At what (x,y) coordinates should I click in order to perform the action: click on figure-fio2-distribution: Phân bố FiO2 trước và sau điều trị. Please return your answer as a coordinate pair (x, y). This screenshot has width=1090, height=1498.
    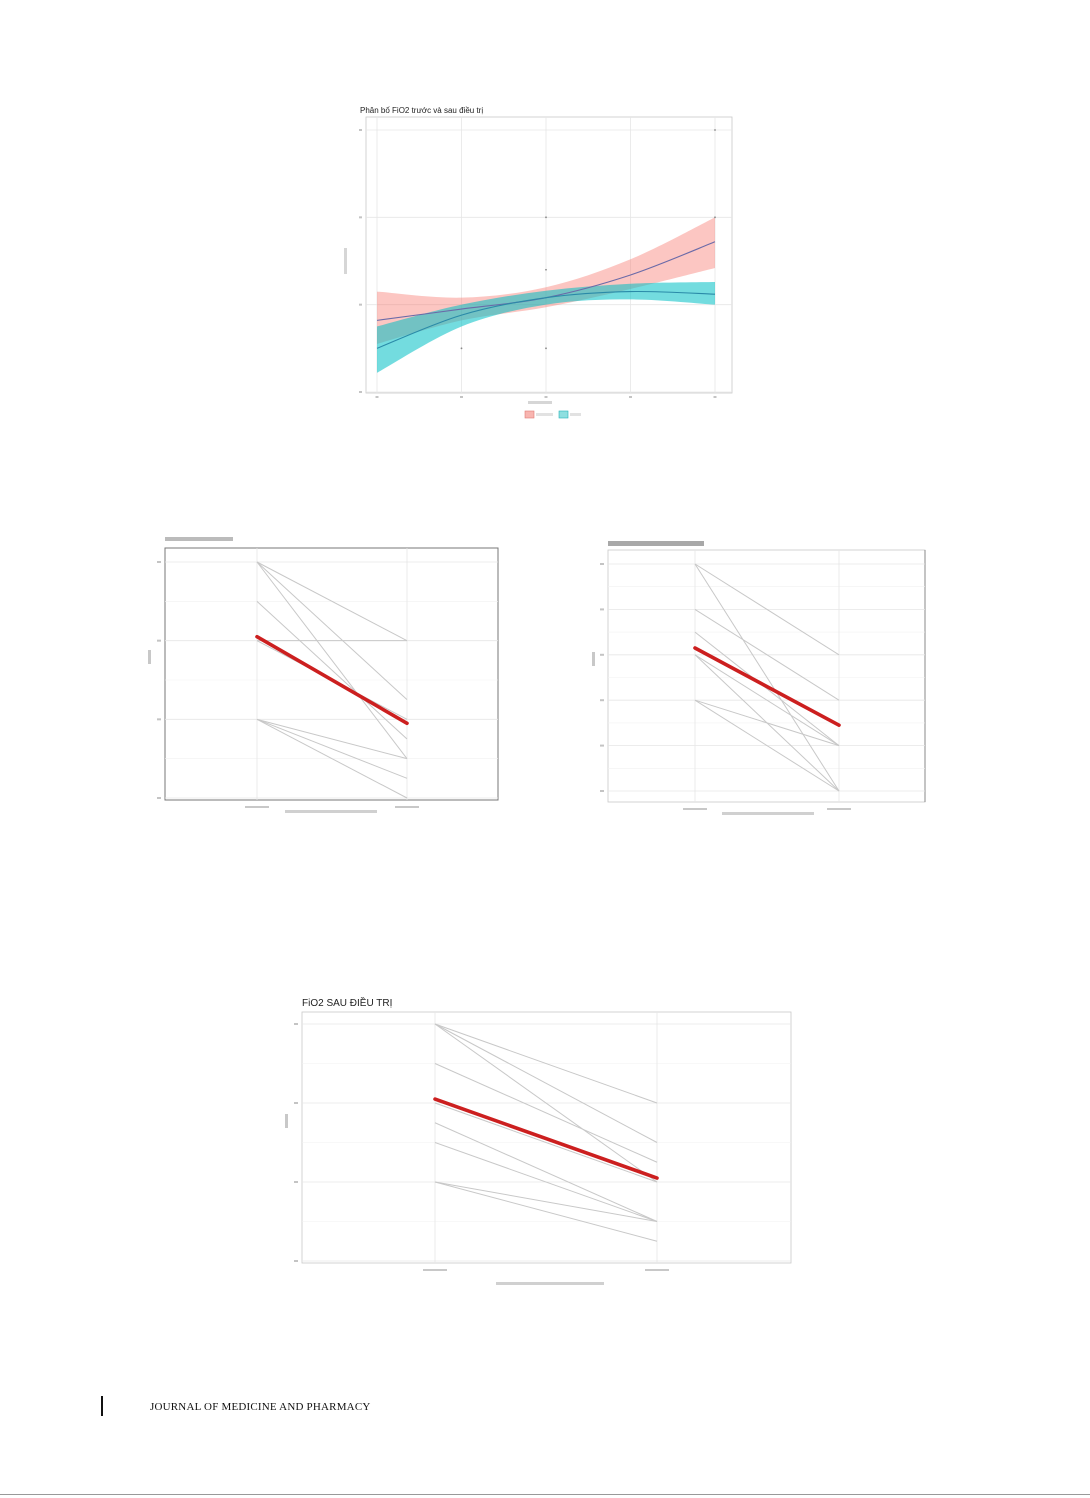
    Looking at the image, I should click on (532, 265).